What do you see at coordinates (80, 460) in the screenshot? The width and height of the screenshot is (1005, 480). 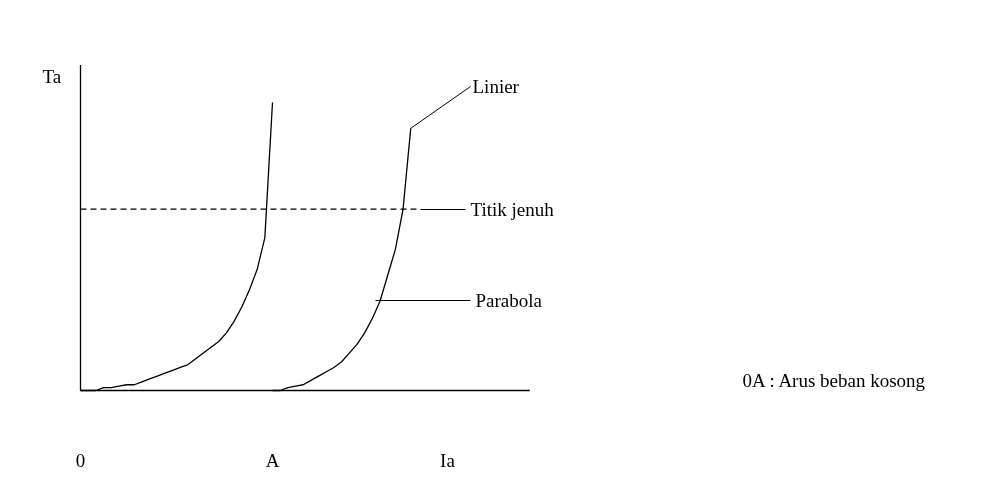 I see `x-tick-label: 0` at bounding box center [80, 460].